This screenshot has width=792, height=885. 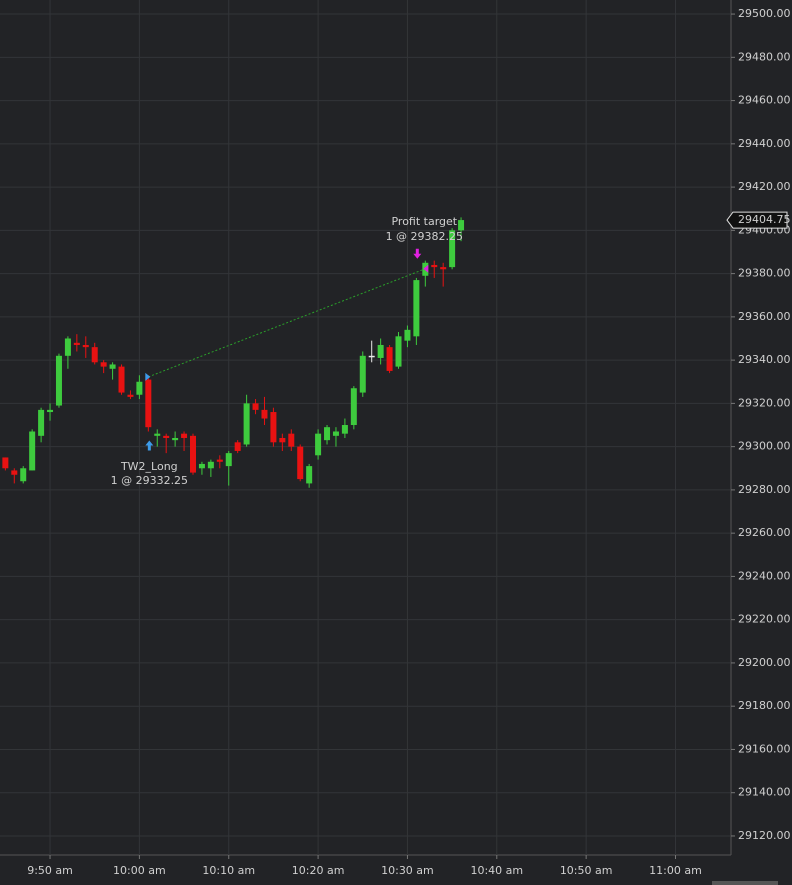 What do you see at coordinates (764, 662) in the screenshot?
I see `y-tick-label: 29200.00` at bounding box center [764, 662].